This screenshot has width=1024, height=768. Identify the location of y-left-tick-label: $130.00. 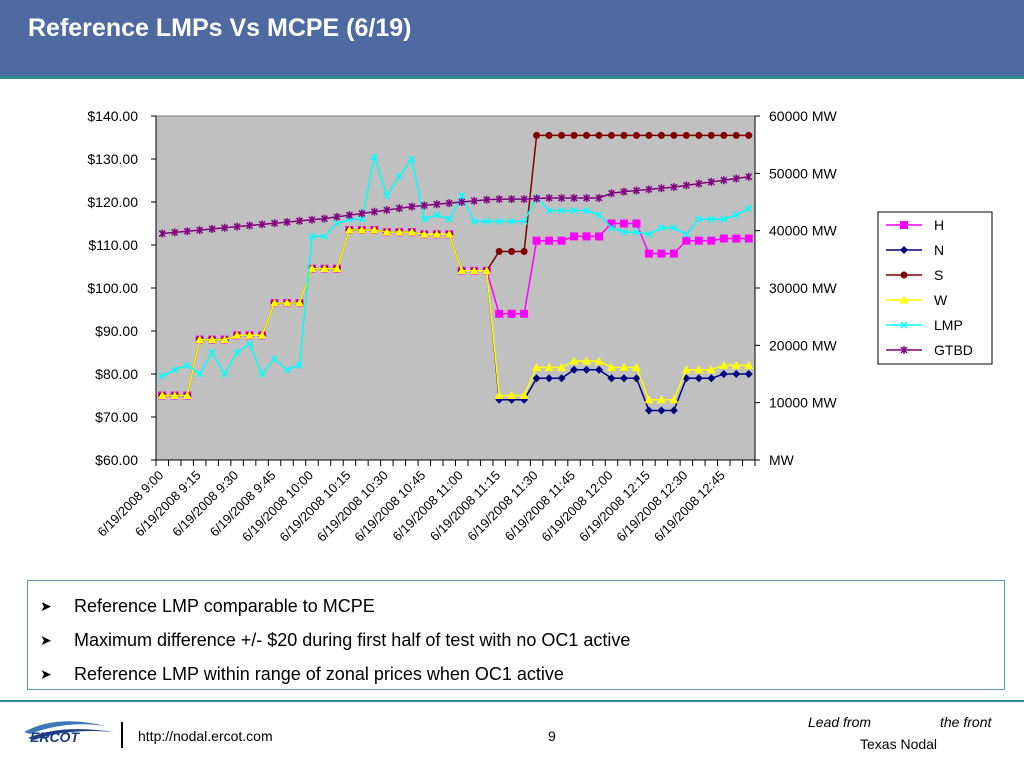
(112, 159).